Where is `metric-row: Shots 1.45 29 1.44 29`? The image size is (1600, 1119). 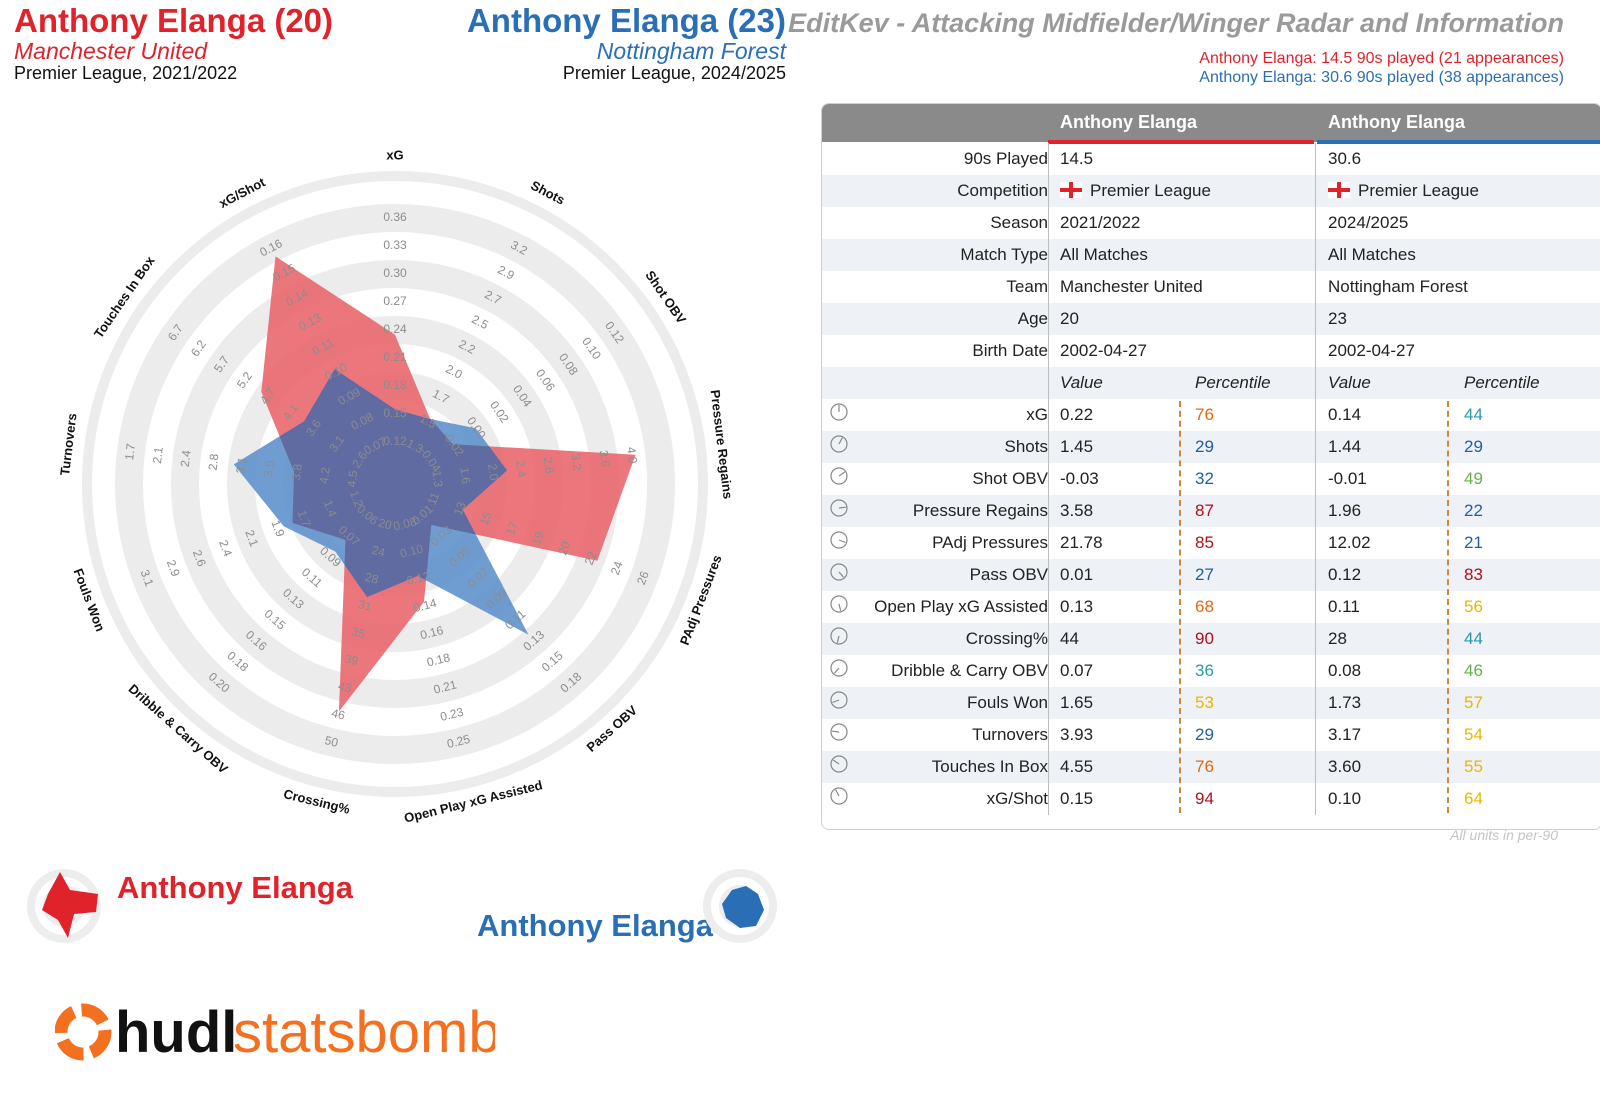
metric-row: Shots 1.45 29 1.44 29 is located at coordinates (1211, 447).